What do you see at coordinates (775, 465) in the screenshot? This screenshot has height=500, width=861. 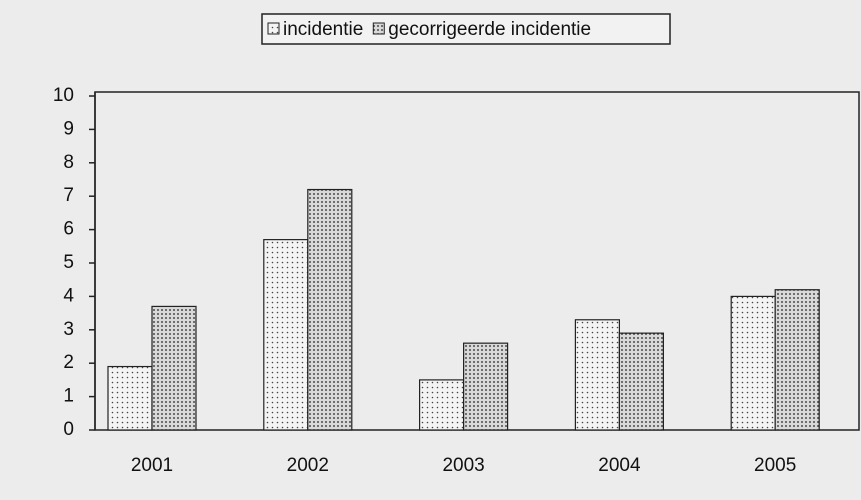 I see `x-tick-label: 2005` at bounding box center [775, 465].